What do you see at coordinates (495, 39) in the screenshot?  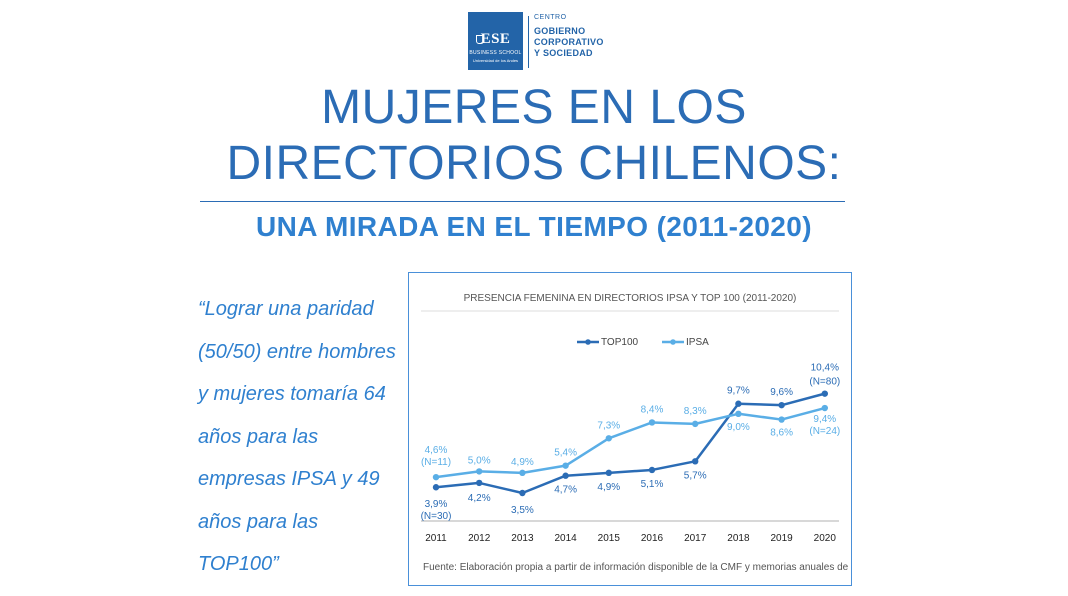 I see `logo-ese-text: ESE` at bounding box center [495, 39].